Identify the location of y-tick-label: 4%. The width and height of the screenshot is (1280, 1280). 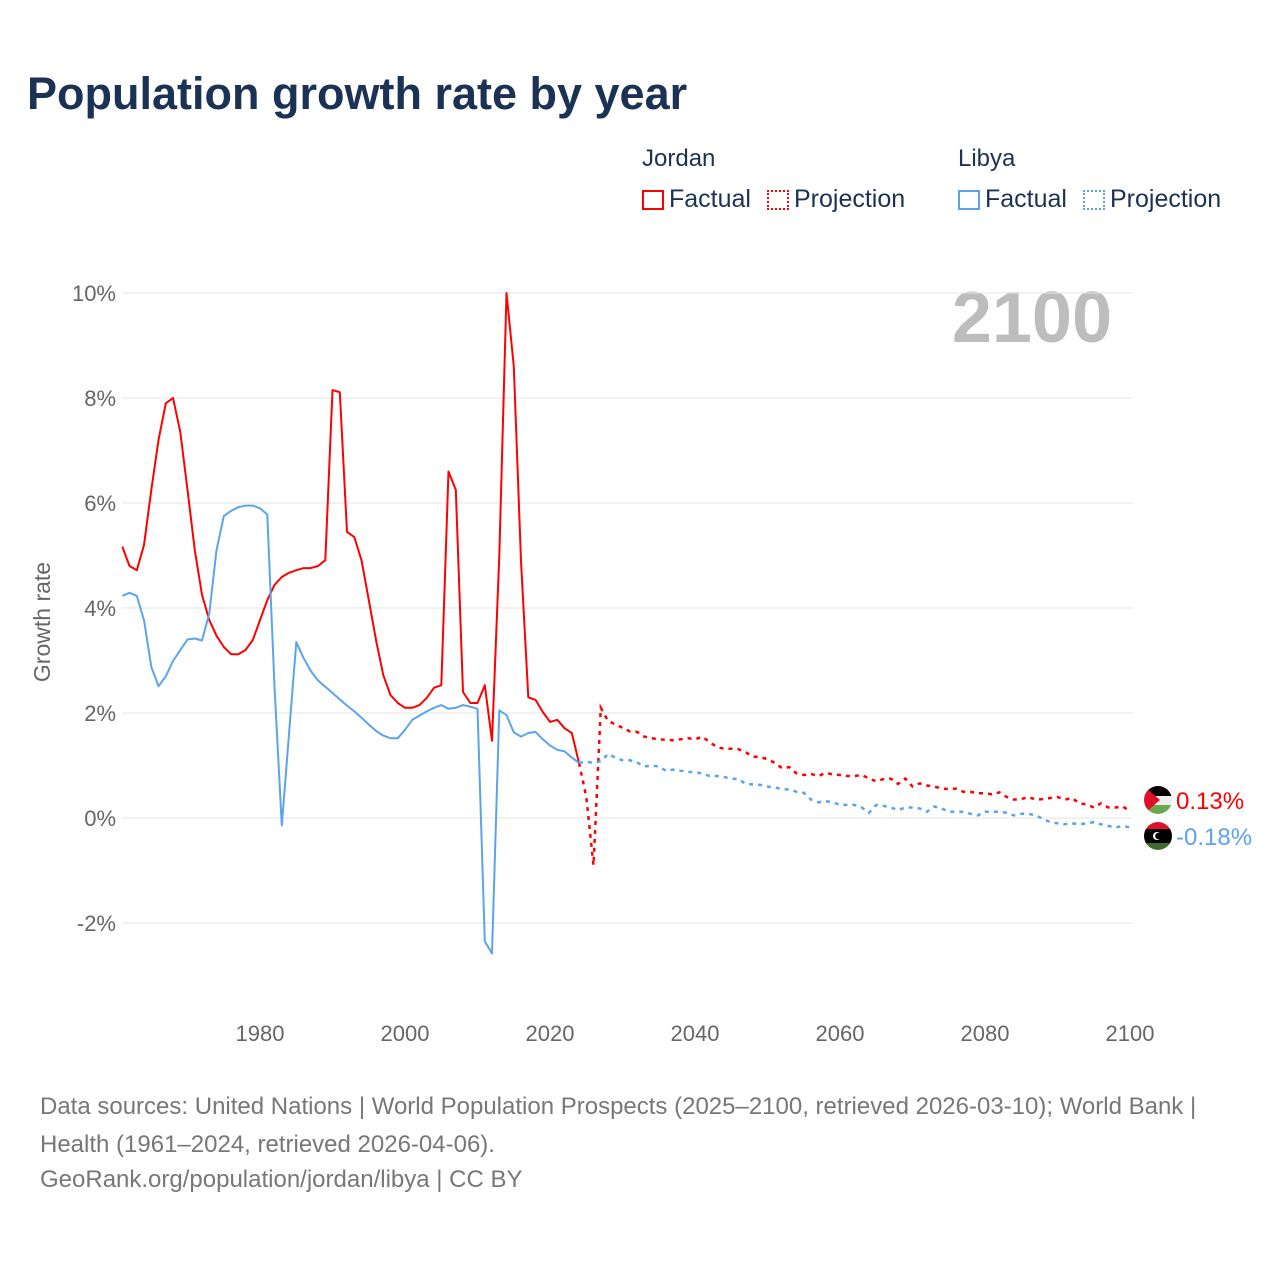
(100, 608).